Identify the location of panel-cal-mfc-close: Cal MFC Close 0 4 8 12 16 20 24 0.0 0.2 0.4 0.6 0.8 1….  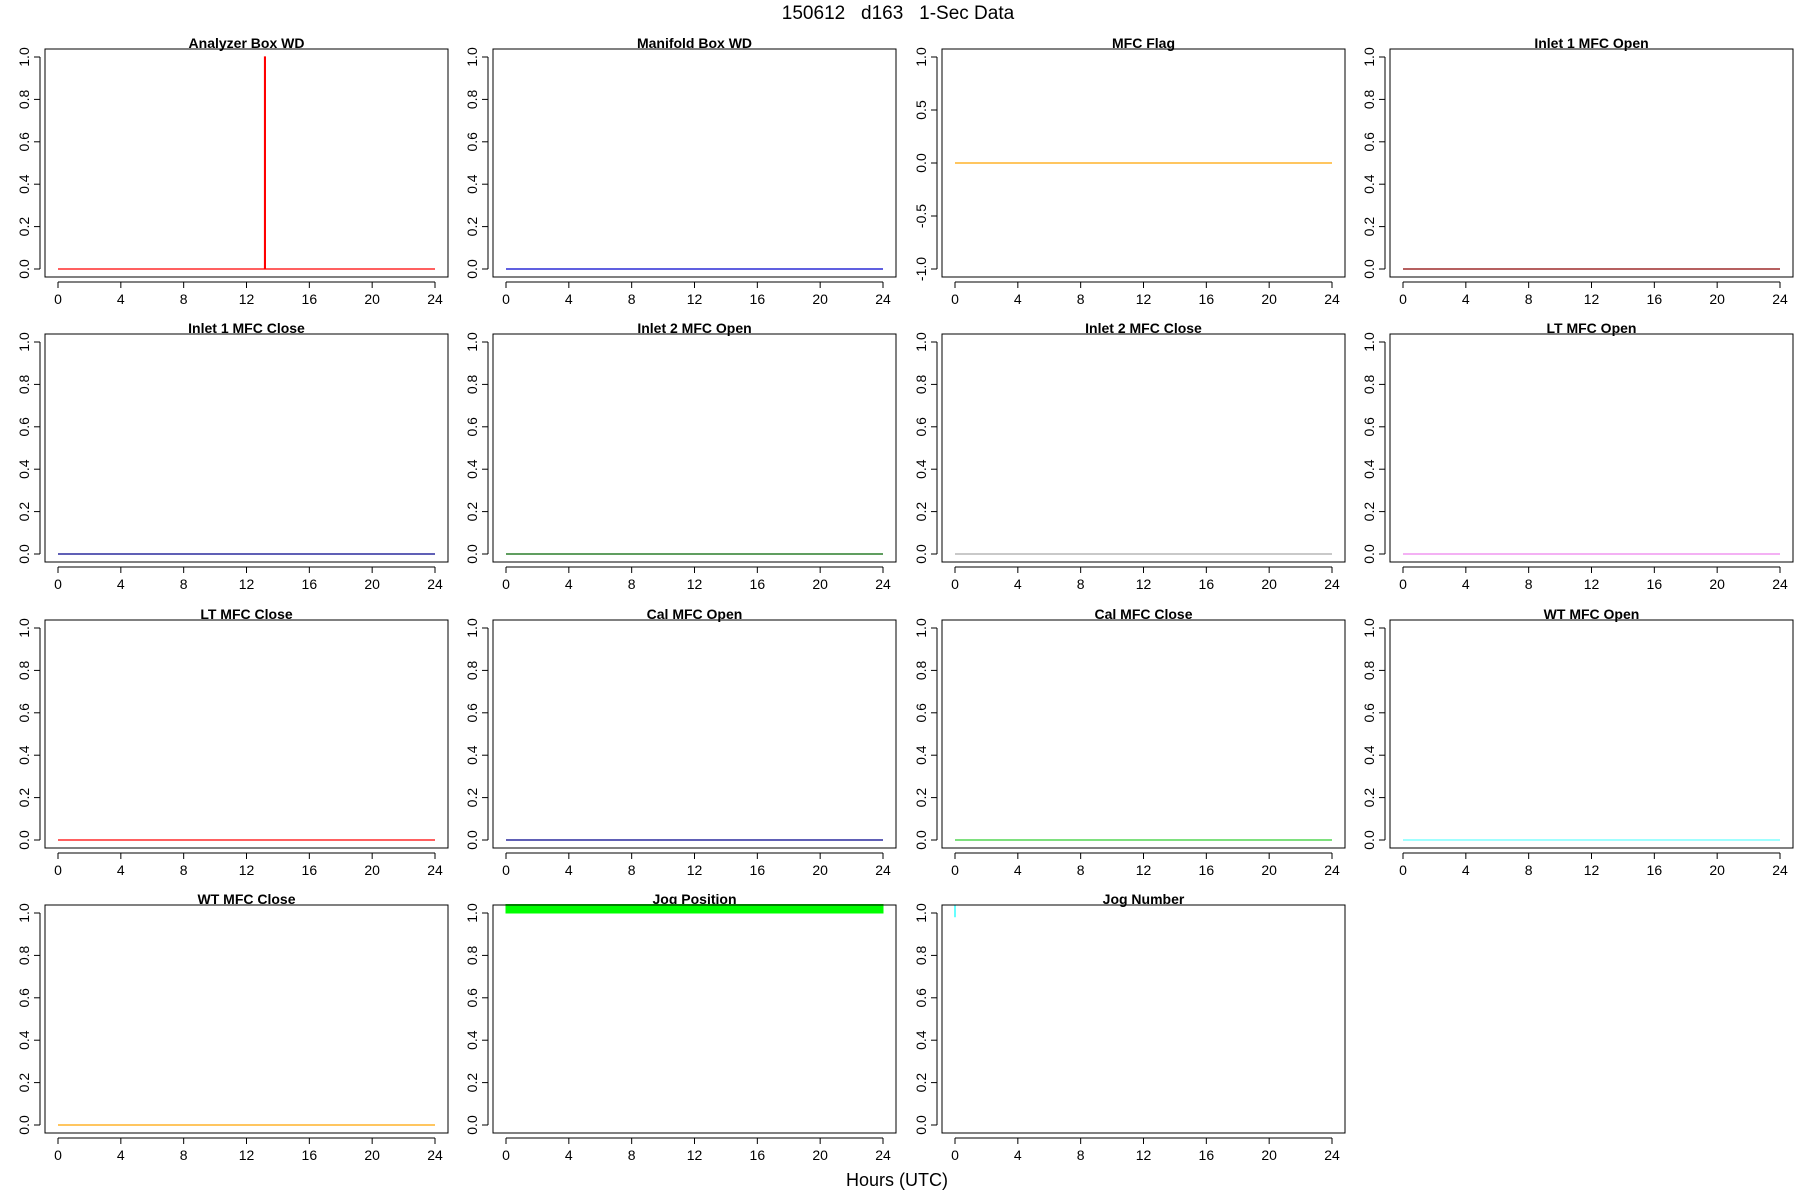
(1129, 742).